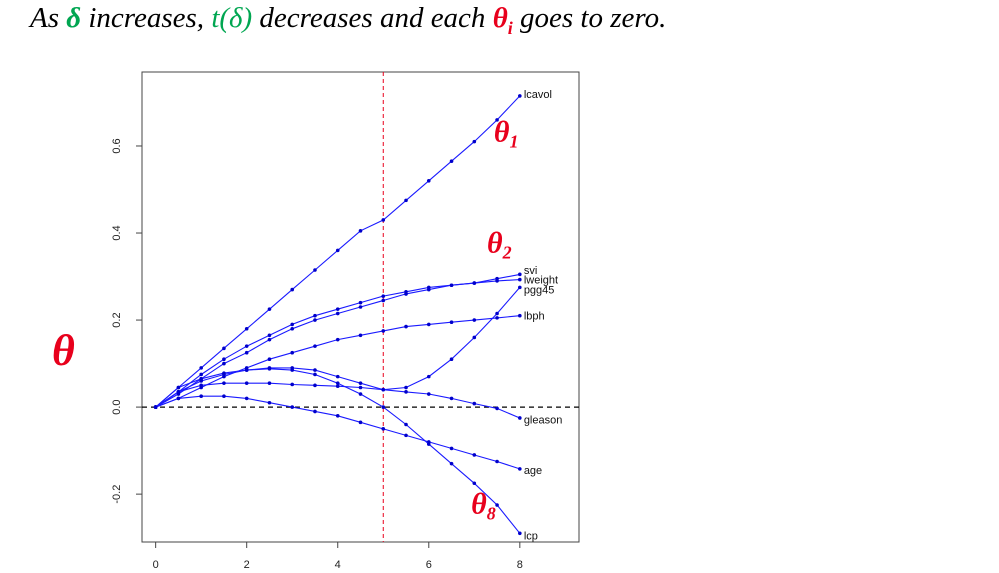  Describe the element at coordinates (533, 471) in the screenshot. I see `end-label-age: age` at that location.